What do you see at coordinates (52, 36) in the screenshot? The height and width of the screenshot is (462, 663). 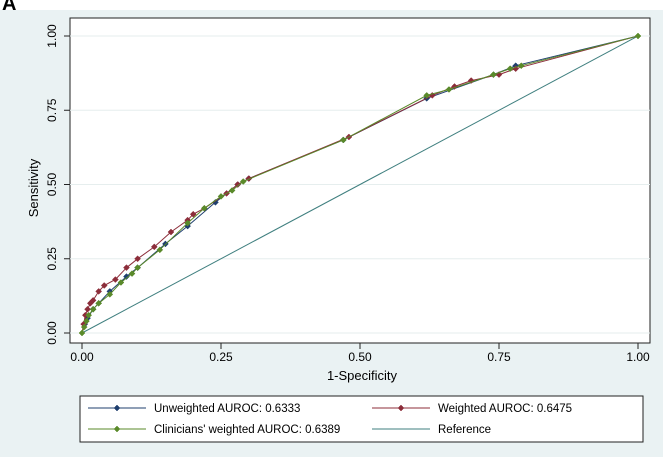 I see `y-tick-label: 1.00` at bounding box center [52, 36].